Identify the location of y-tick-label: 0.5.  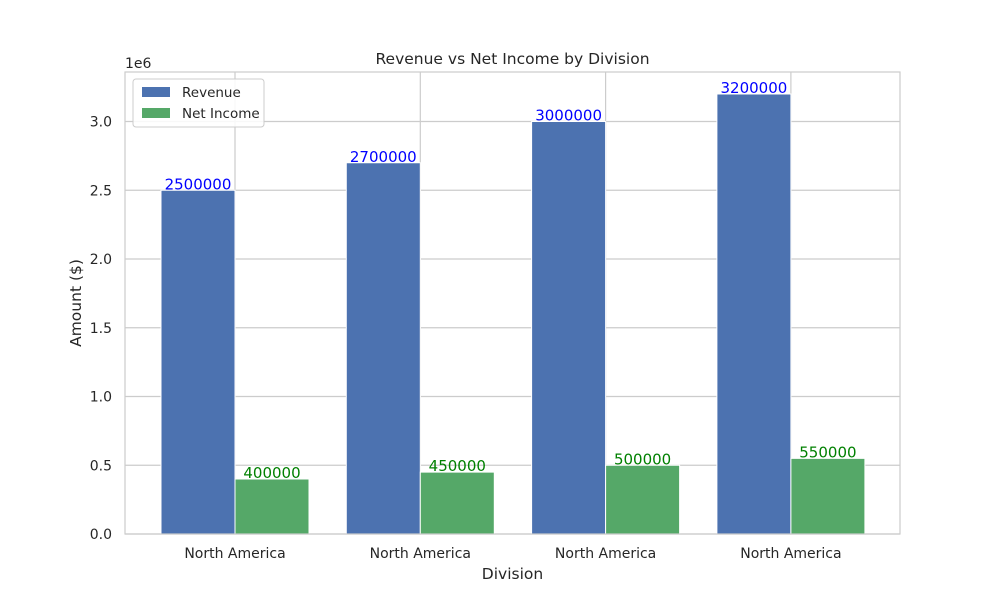
(101, 466).